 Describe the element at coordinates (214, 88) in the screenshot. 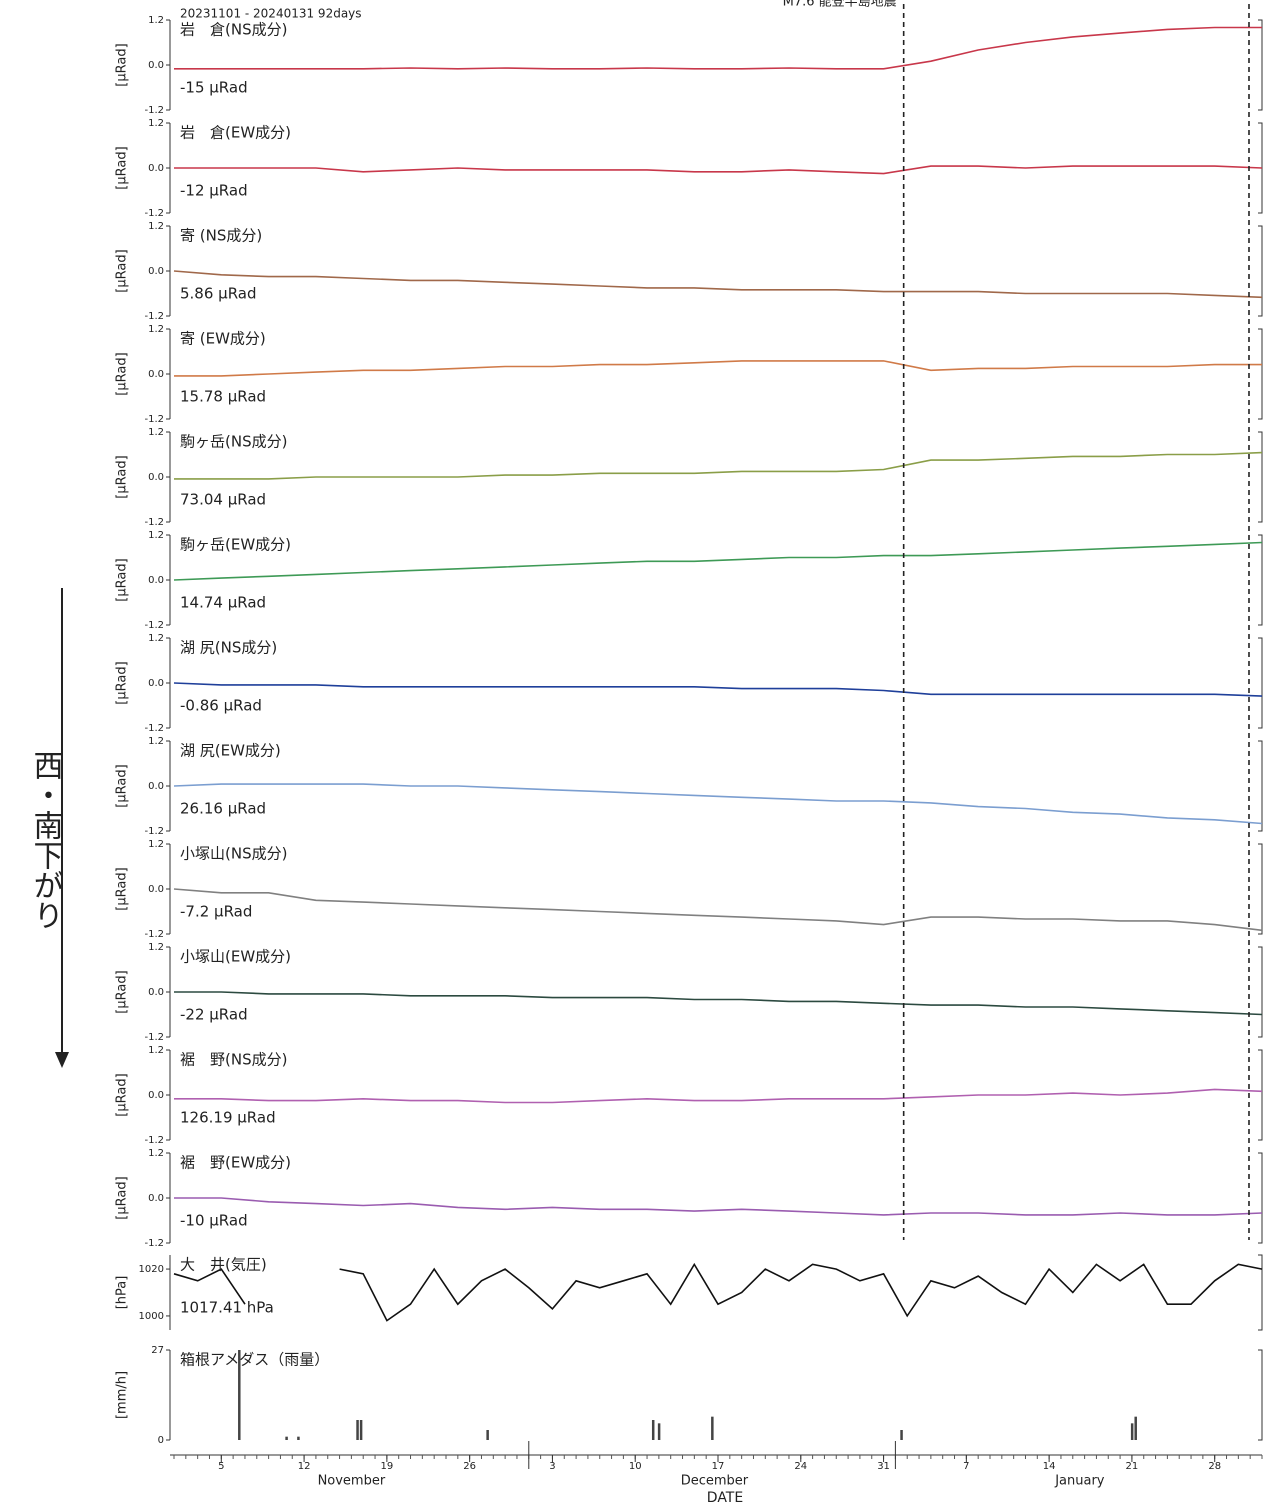

I see `offset-label: -15 μRad` at that location.